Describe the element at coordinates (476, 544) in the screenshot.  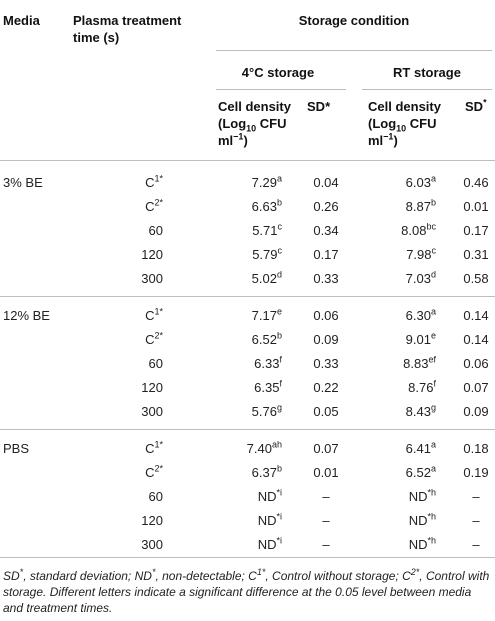
I see `rt-sd-text: –` at that location.